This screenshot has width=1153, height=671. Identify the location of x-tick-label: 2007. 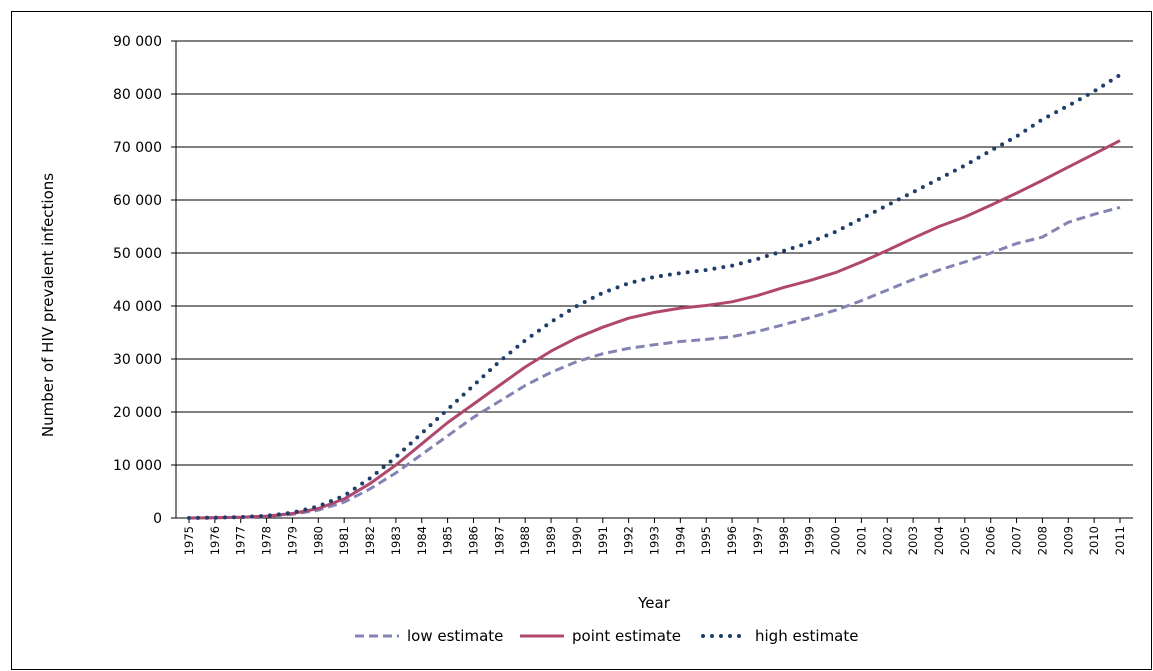
(1017, 540).